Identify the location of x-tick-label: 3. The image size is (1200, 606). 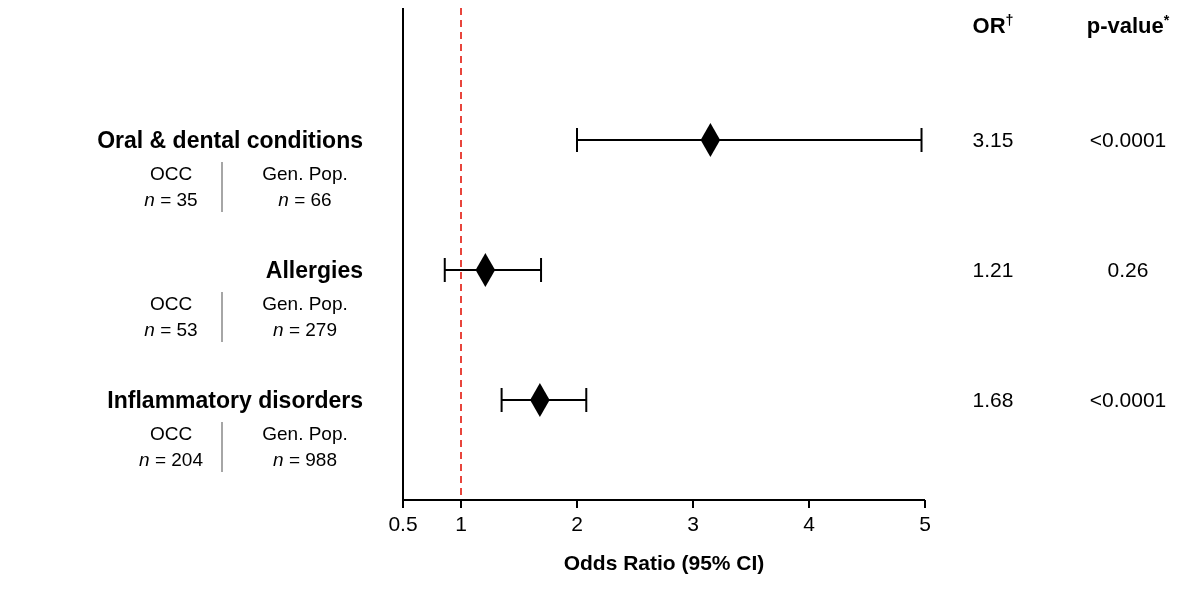
(693, 523).